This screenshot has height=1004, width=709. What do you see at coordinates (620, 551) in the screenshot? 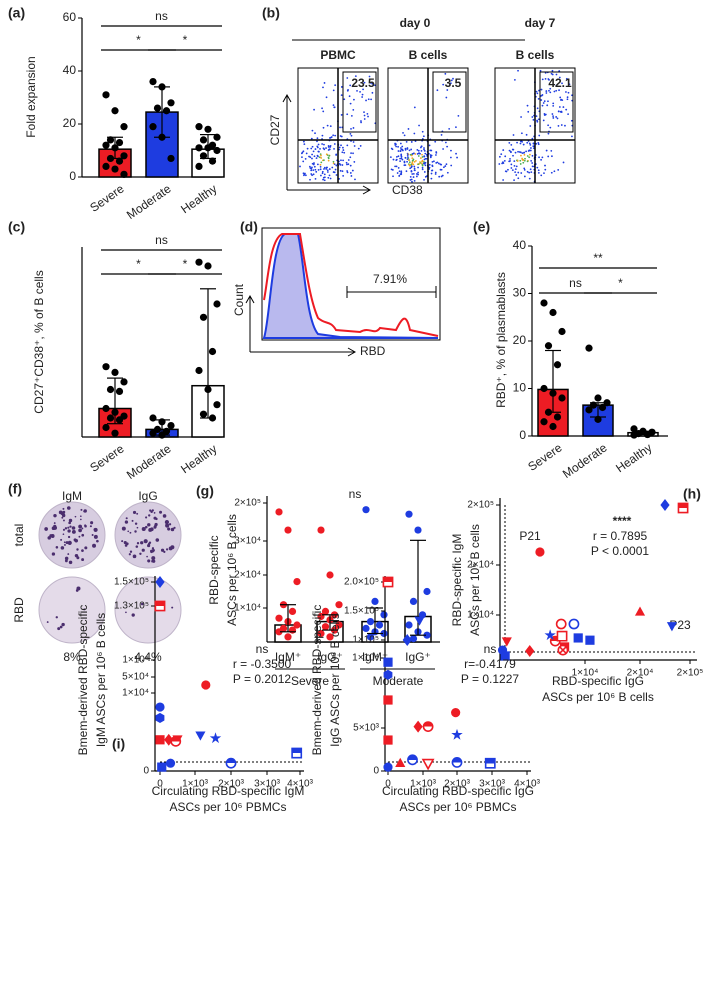
I see `annotation: P < 0.0001` at bounding box center [620, 551].